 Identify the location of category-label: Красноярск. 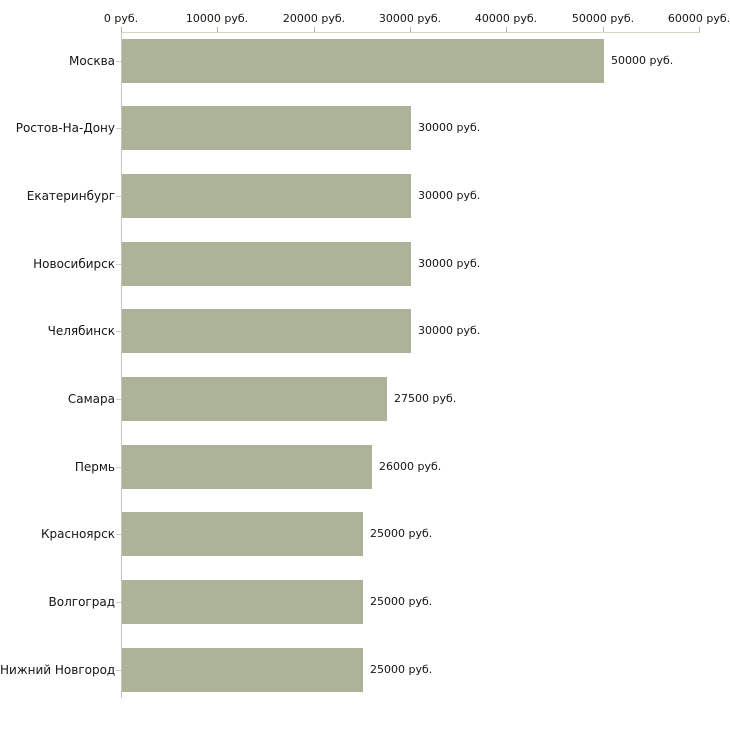
(78, 534).